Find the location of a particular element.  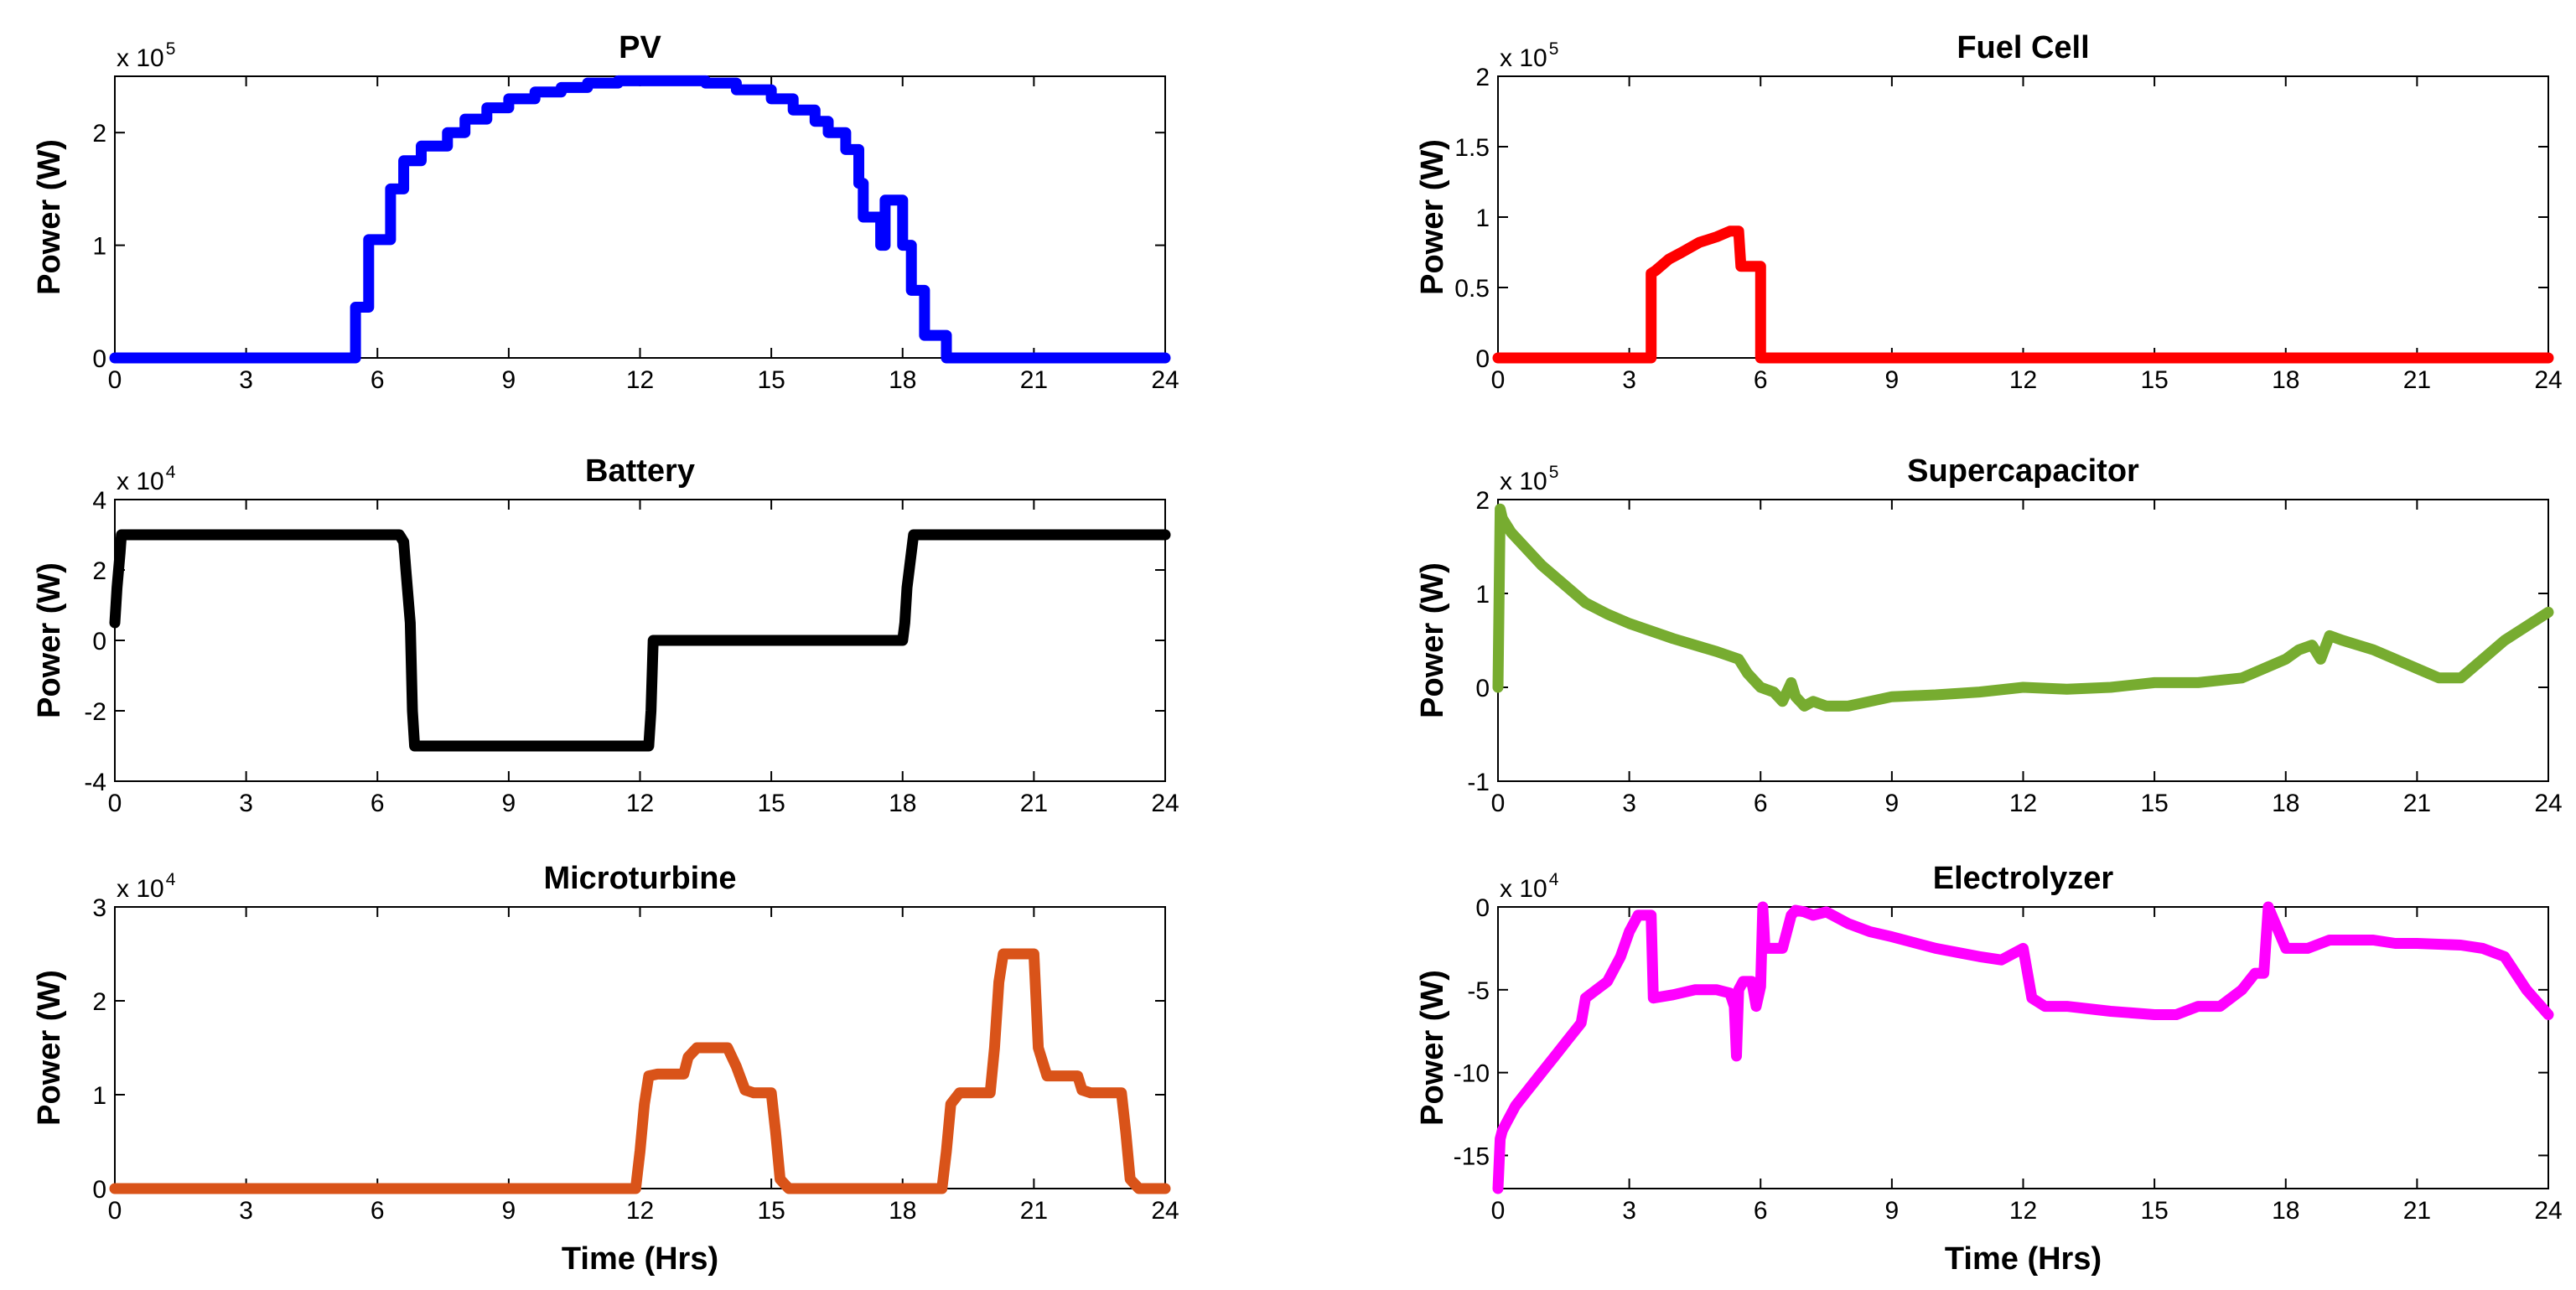

supercapacitor-ytick-label: 1 is located at coordinates (1482, 595).